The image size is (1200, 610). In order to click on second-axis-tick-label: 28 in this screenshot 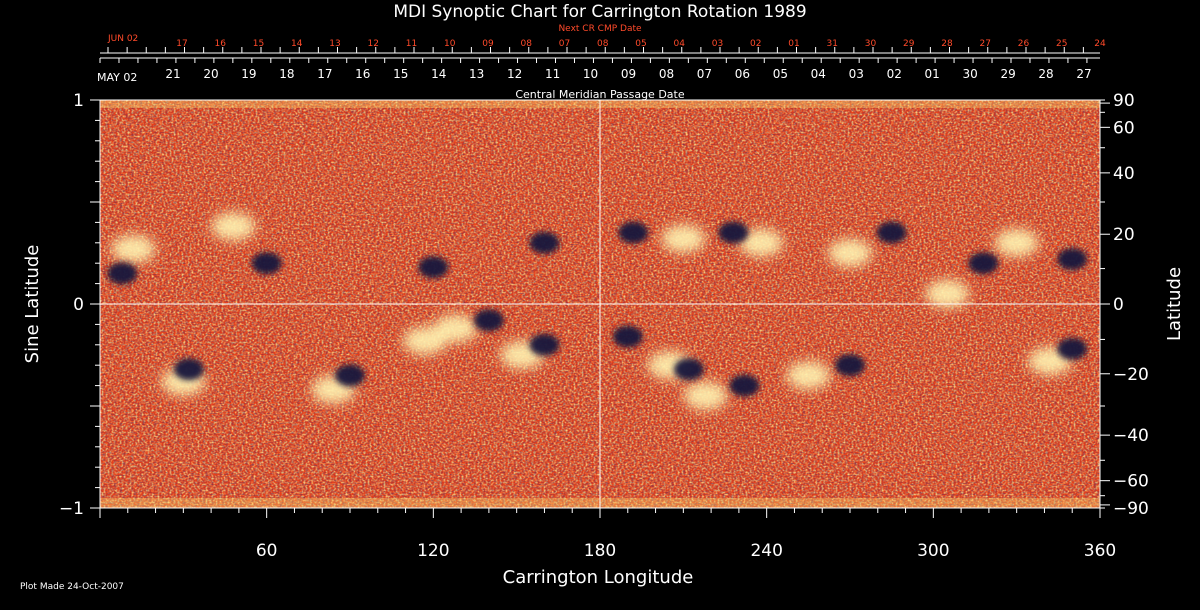, I will do `click(1045, 74)`.